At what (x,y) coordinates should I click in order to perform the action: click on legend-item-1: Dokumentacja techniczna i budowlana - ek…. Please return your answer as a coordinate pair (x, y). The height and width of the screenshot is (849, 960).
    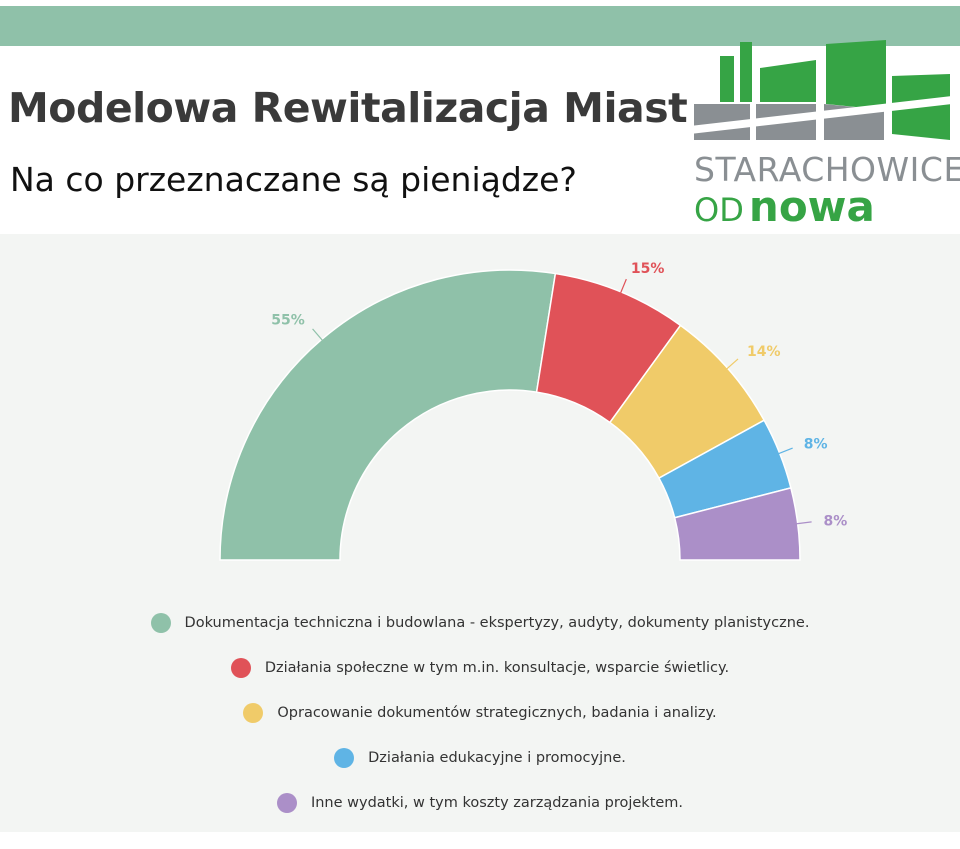
    Looking at the image, I should click on (480, 623).